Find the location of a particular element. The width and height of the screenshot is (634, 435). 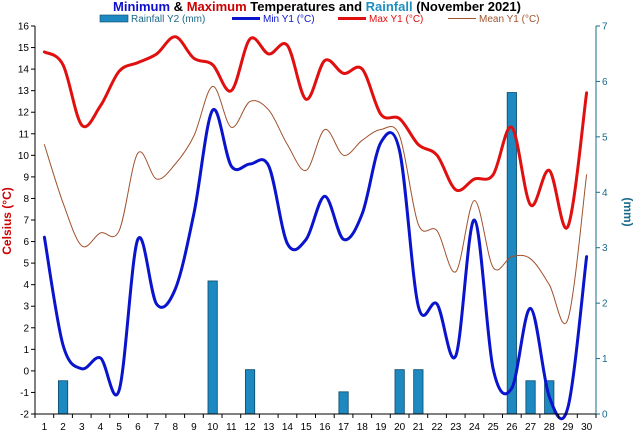

y-tick-label: 14 is located at coordinates (24, 70).